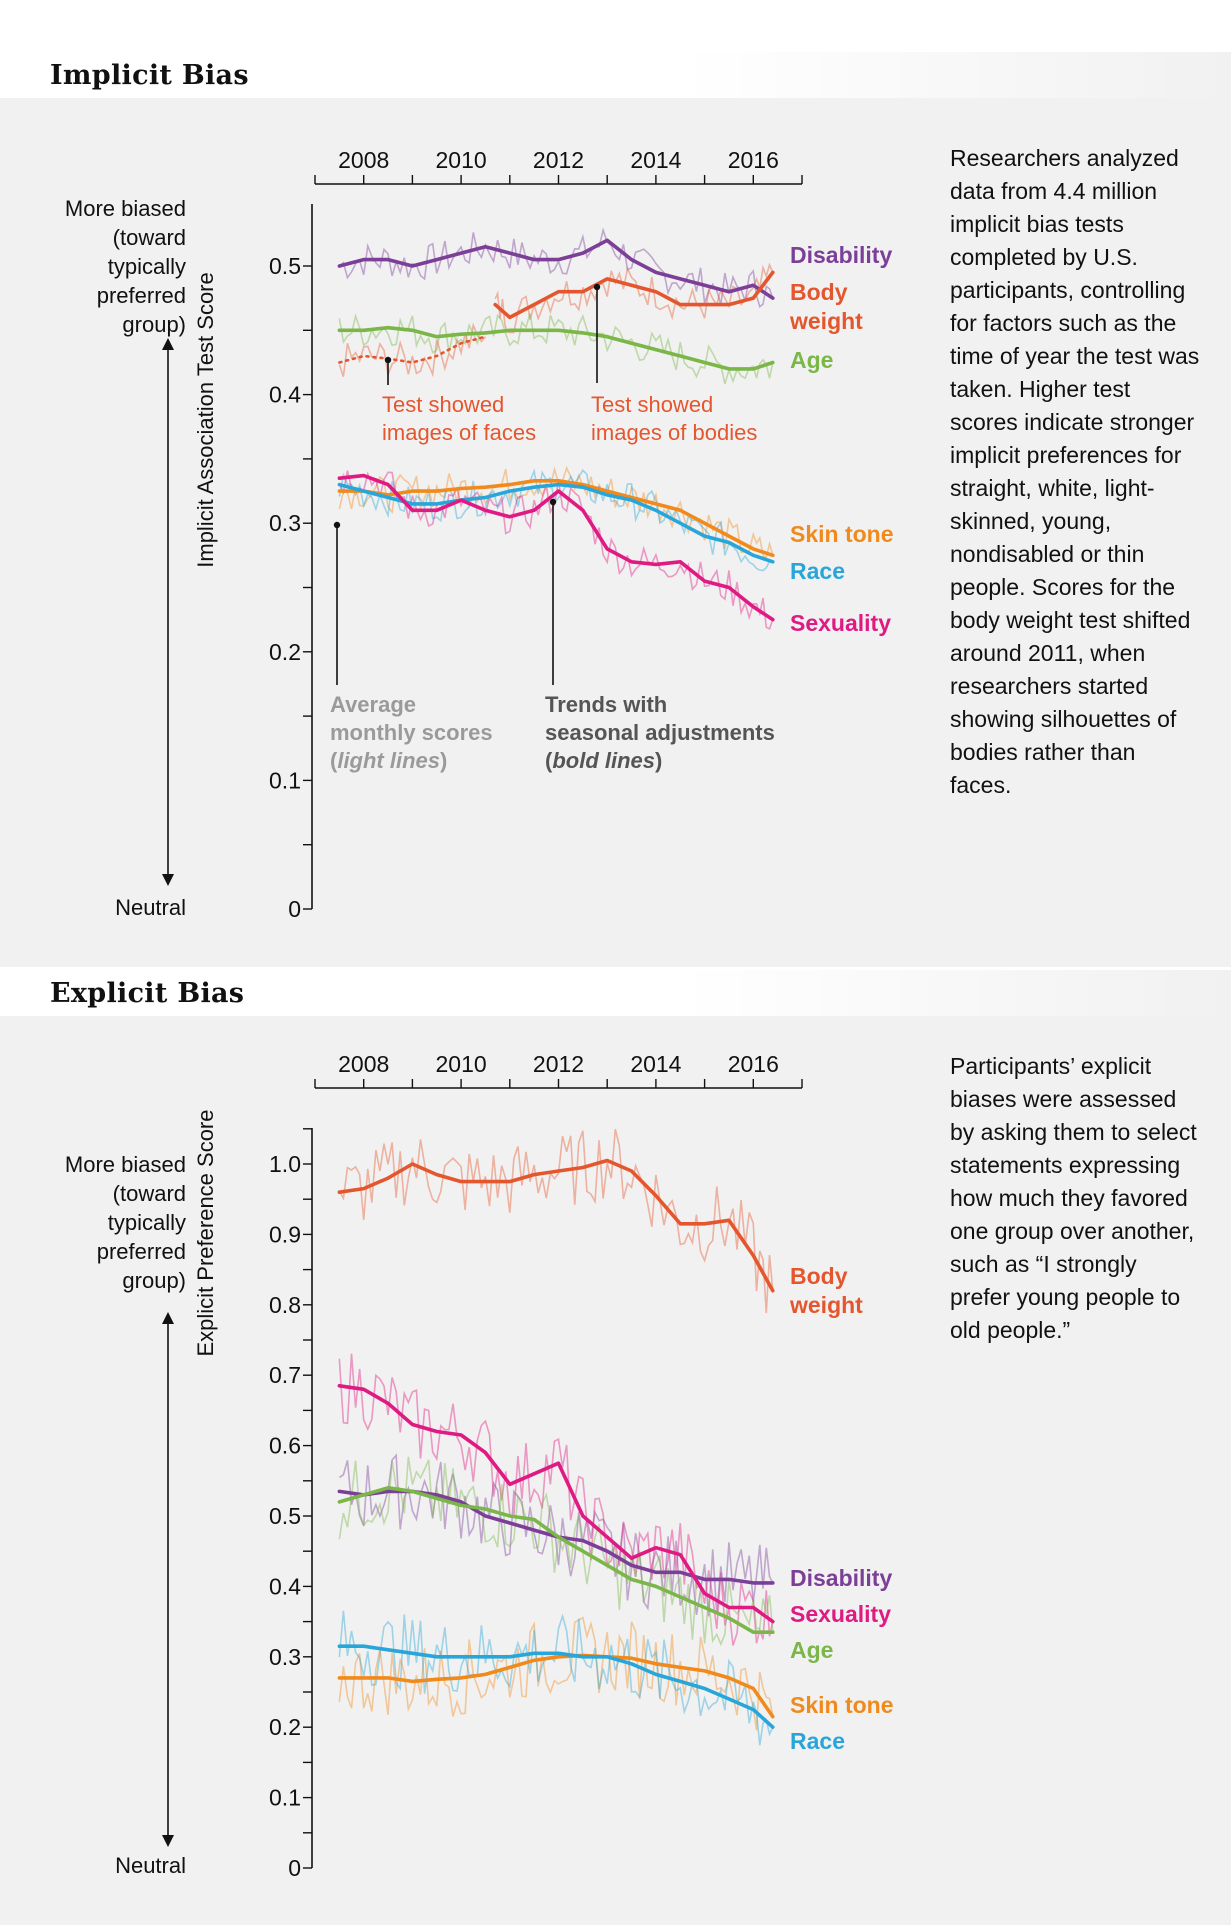 The width and height of the screenshot is (1231, 1929). What do you see at coordinates (147, 993) in the screenshot?
I see `explicit-title: Explicit Bias` at bounding box center [147, 993].